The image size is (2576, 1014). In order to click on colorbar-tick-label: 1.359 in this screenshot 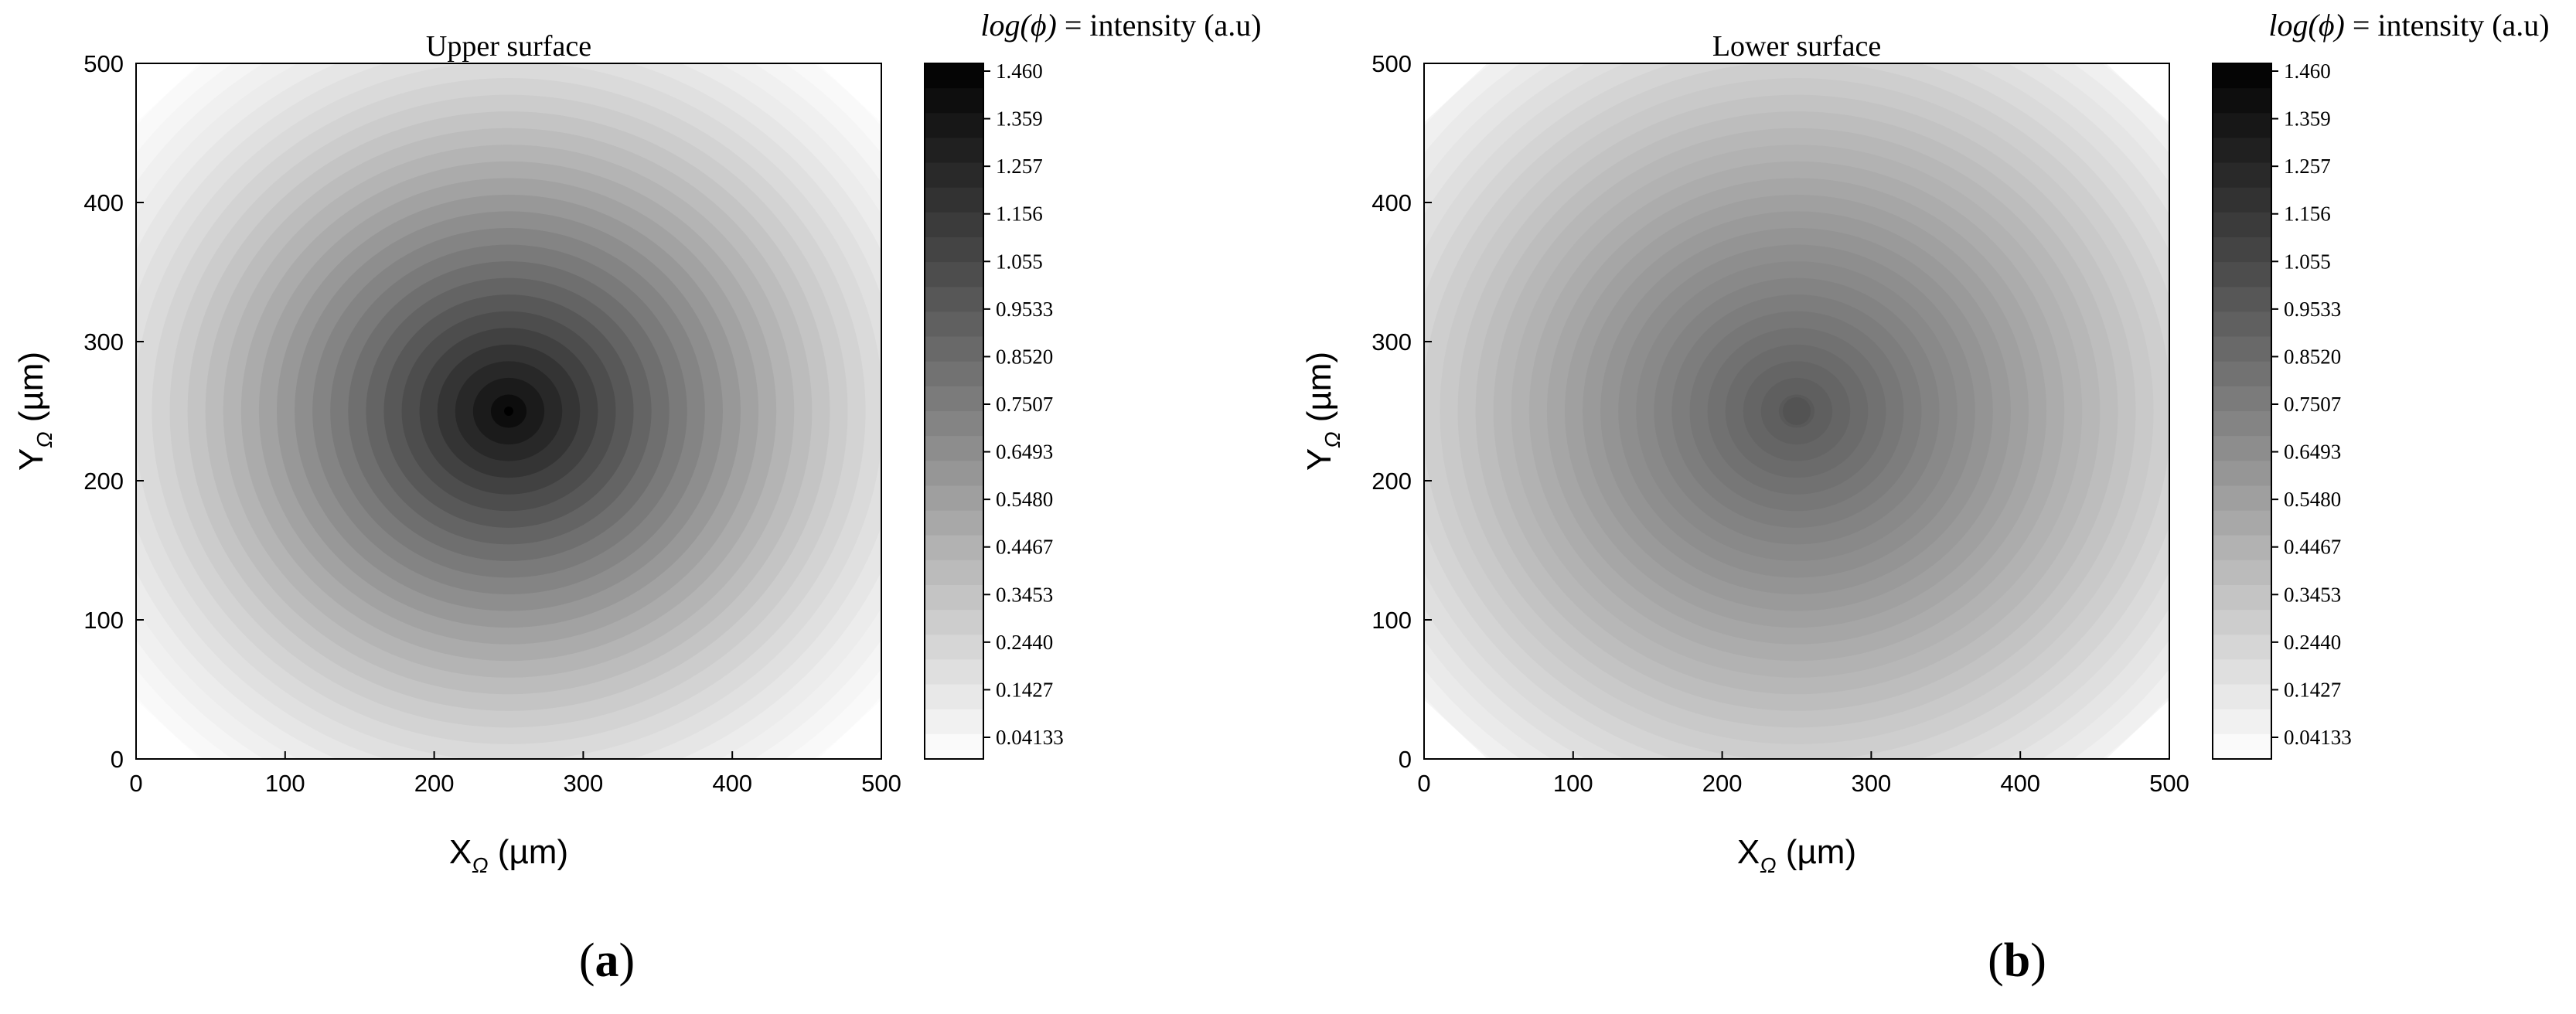, I will do `click(1019, 119)`.